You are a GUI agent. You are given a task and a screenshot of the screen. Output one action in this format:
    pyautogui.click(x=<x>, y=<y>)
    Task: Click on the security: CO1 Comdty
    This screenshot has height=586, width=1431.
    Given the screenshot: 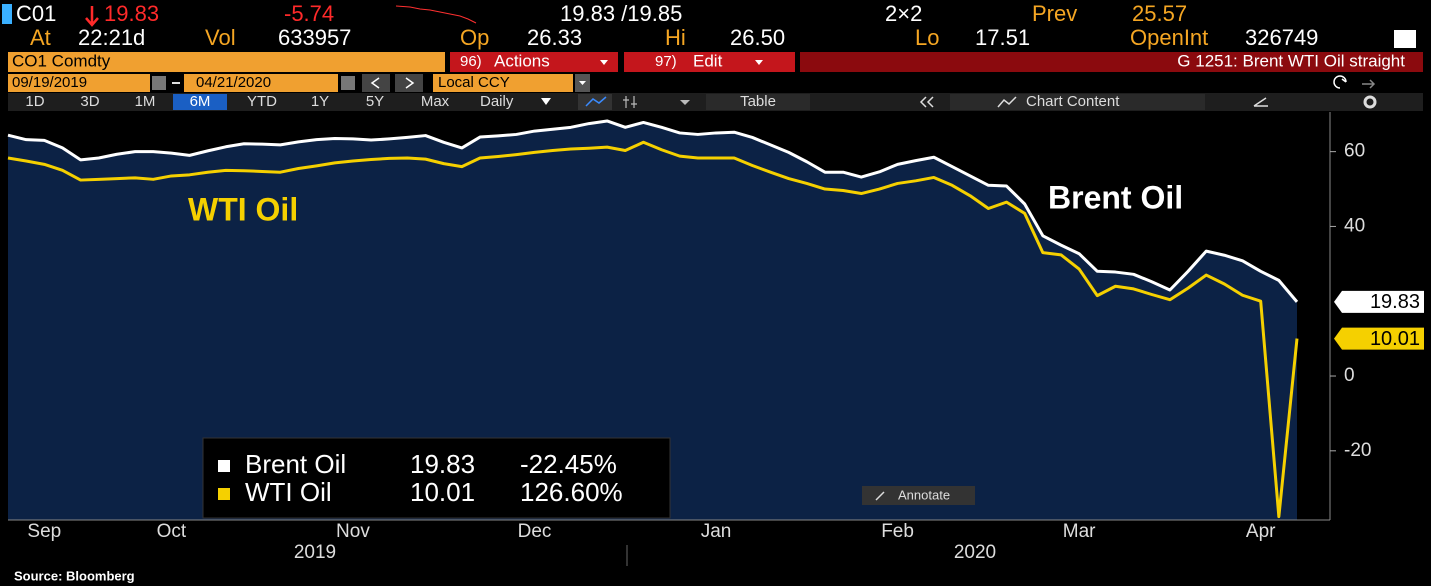 What is the action you would take?
    pyautogui.click(x=61, y=60)
    